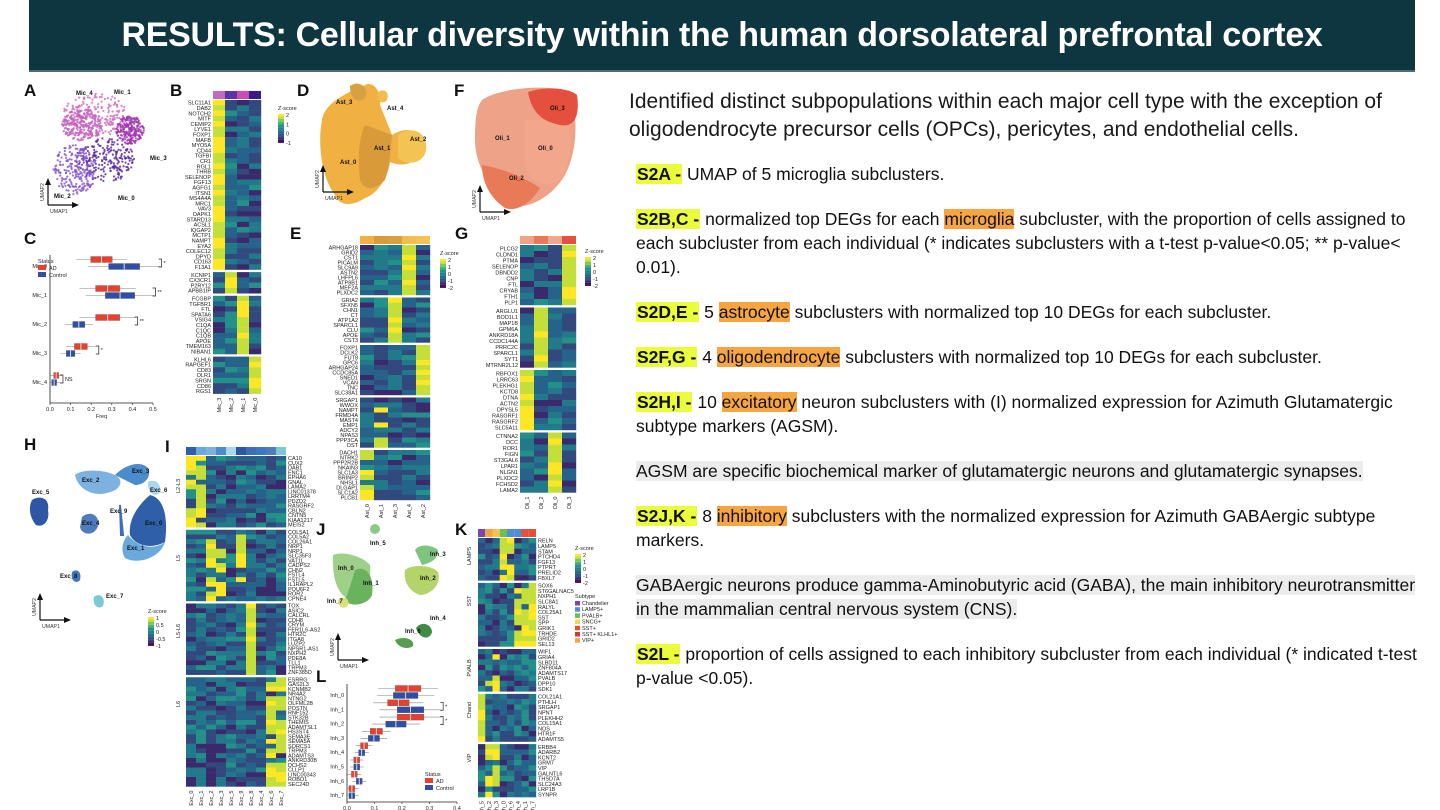  What do you see at coordinates (348, 493) in the screenshot?
I see `gene-label: SLC1A2` at bounding box center [348, 493].